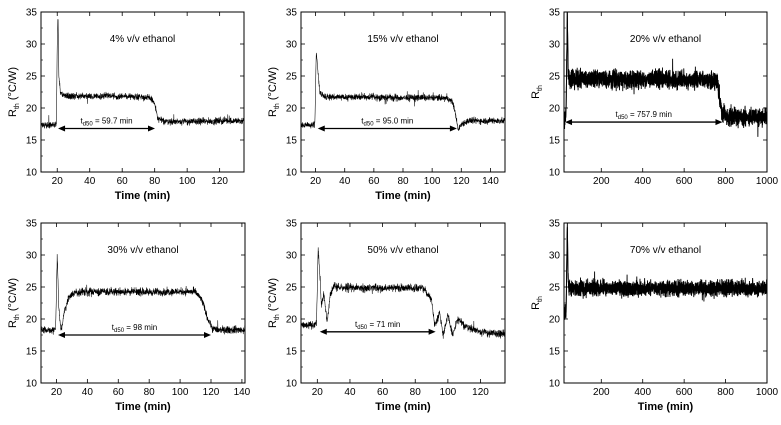 The image size is (781, 425). Describe the element at coordinates (644, 115) in the screenshot. I see `span-label: td50 = 757.9 min` at that location.